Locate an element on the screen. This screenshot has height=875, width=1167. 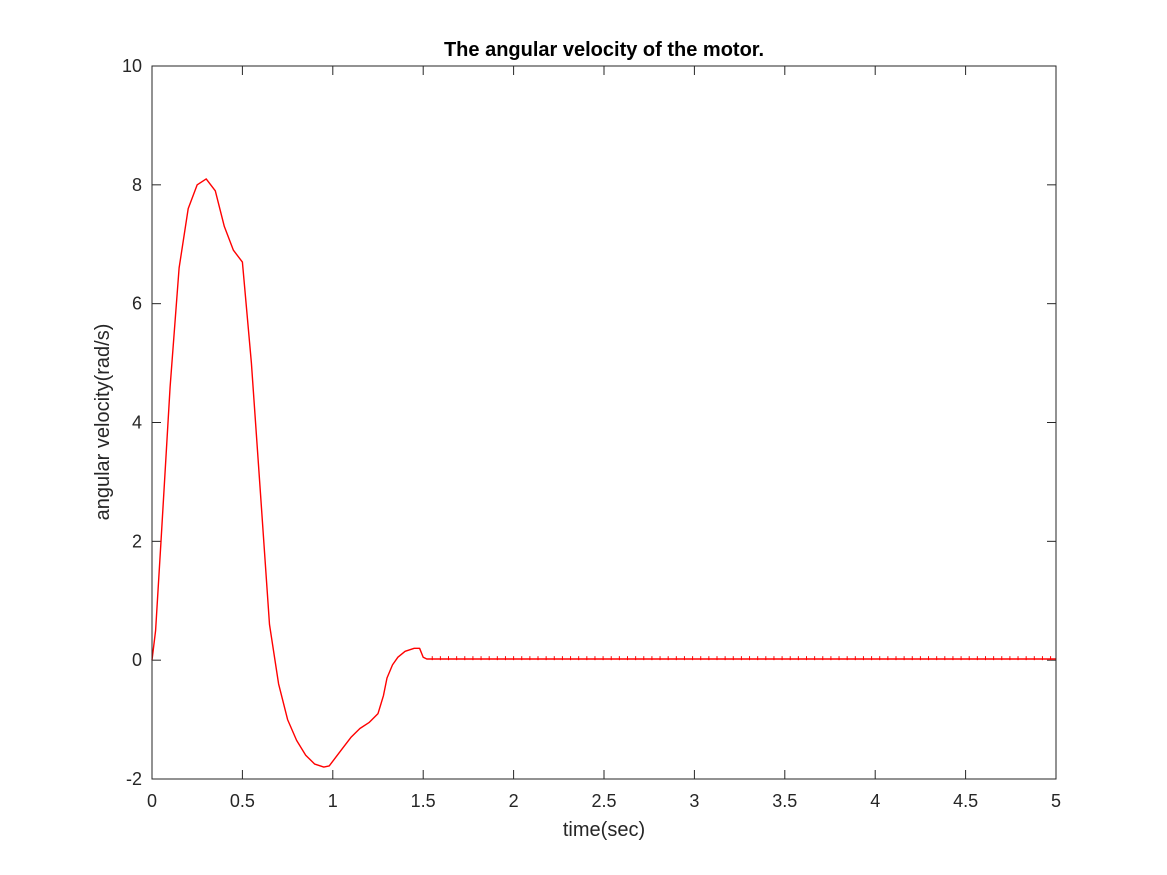
y-tick-label: 2 is located at coordinates (137, 541).